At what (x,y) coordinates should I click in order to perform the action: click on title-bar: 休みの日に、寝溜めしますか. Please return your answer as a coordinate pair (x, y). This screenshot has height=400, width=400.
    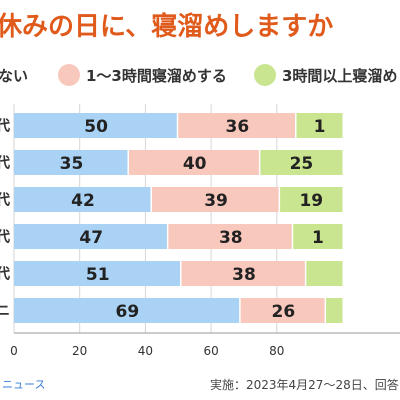
    Looking at the image, I should click on (200, 22).